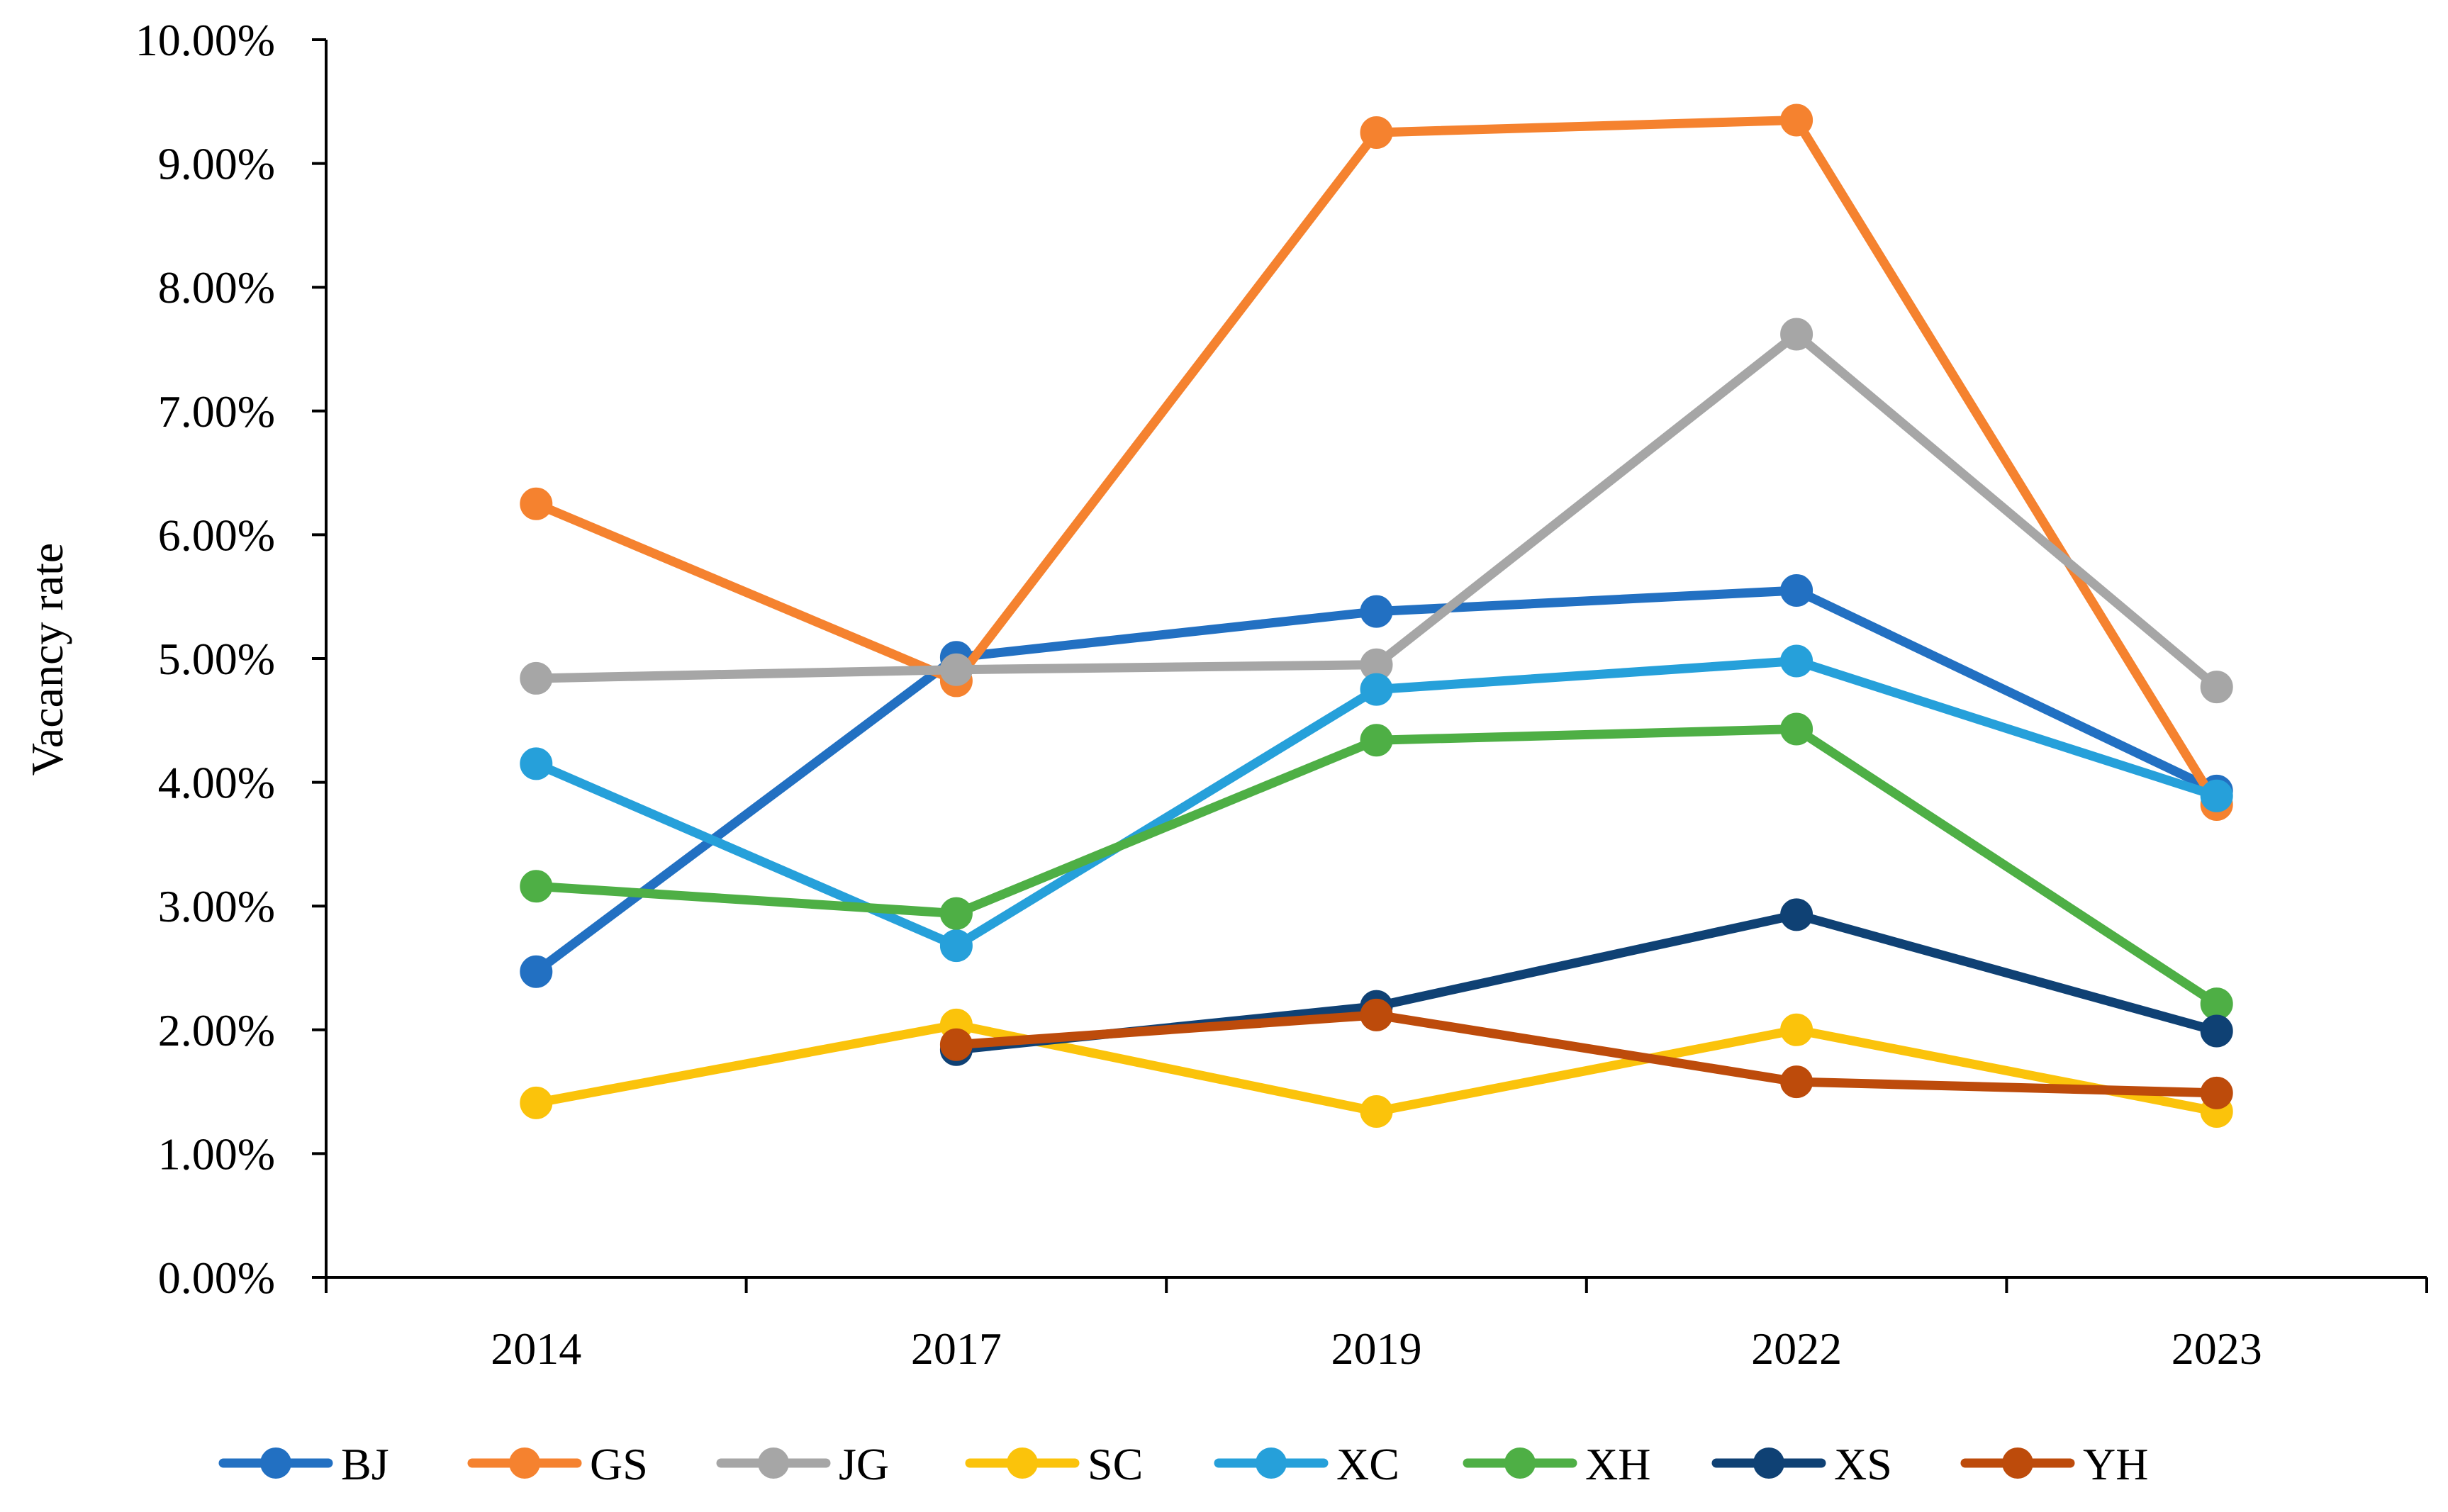 The height and width of the screenshot is (1512, 2448). Describe the element at coordinates (524, 1463) in the screenshot. I see `legend-marker-gs` at that location.